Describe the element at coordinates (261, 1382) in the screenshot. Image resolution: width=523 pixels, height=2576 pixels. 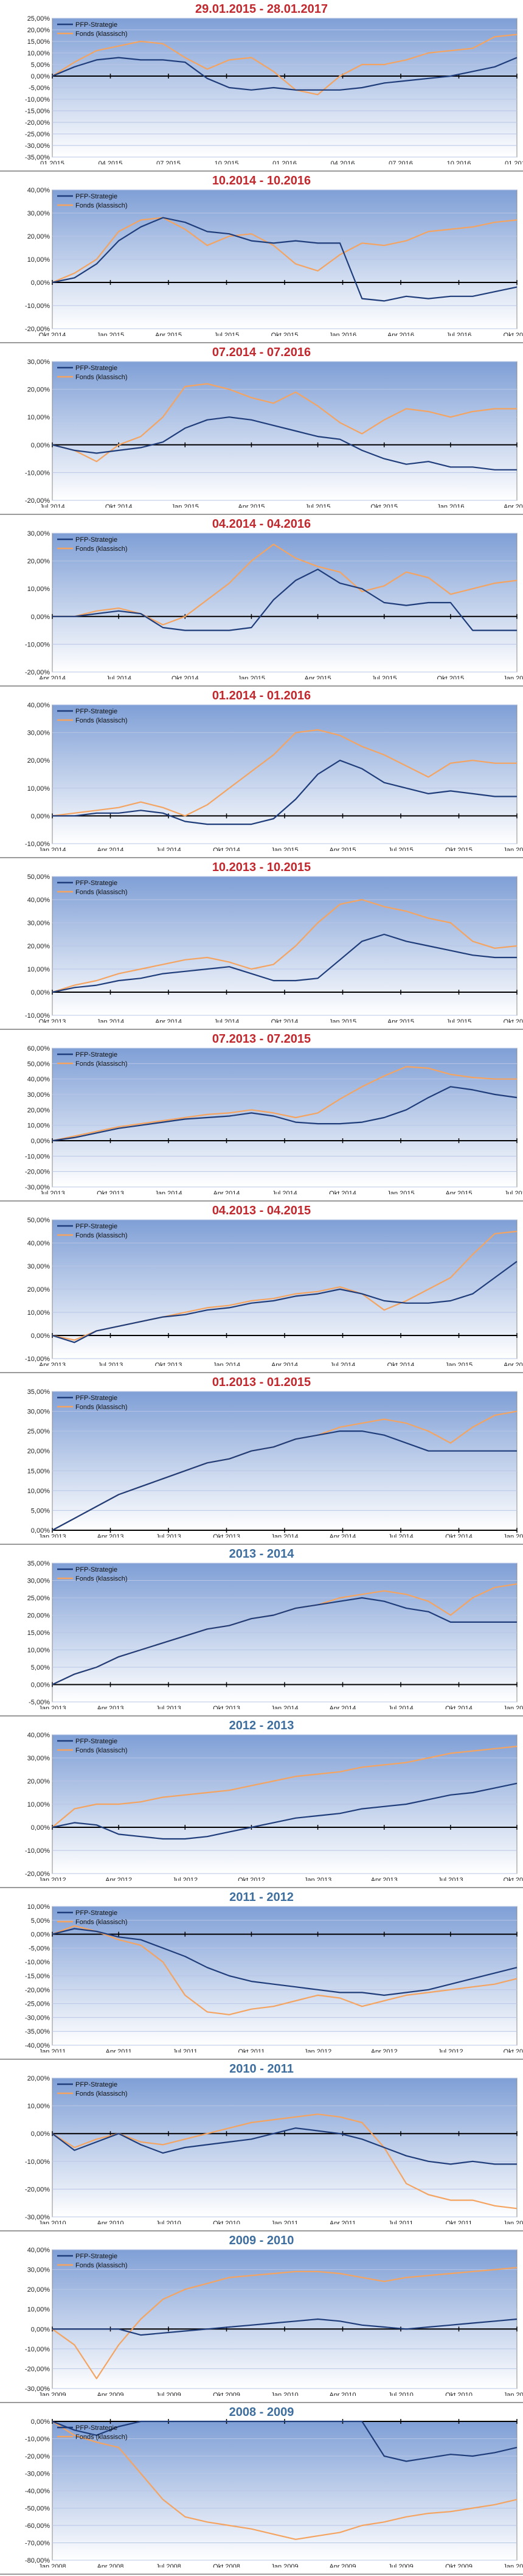
I see `chart-title: 01.2013 - 01.2015` at that location.